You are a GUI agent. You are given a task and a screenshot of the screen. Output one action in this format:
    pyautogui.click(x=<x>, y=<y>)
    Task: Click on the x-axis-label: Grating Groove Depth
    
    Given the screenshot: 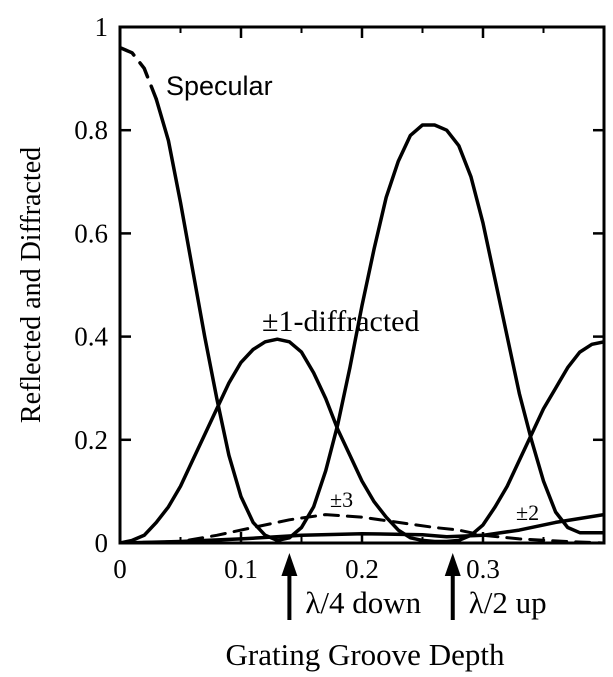 What is the action you would take?
    pyautogui.click(x=365, y=654)
    